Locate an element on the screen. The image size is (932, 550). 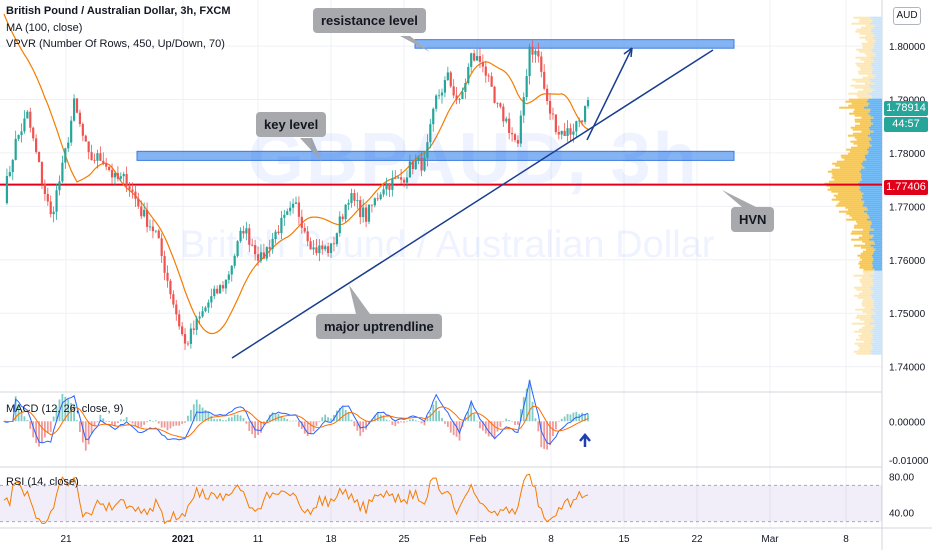
price-tick-label: 1.78000 is located at coordinates (907, 154).